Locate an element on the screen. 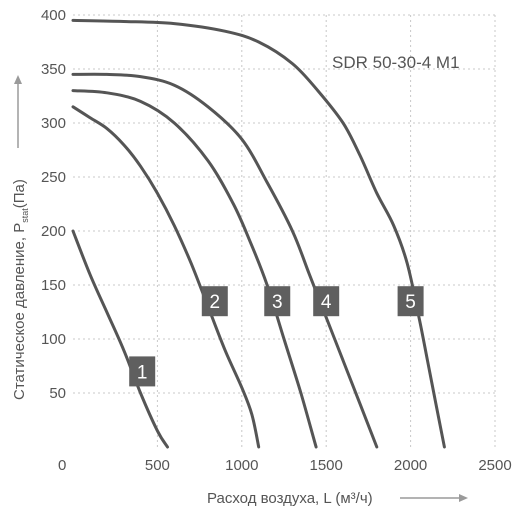 This screenshot has height=525, width=530. chart-title: SDR 50-30-4 M1 is located at coordinates (396, 62).